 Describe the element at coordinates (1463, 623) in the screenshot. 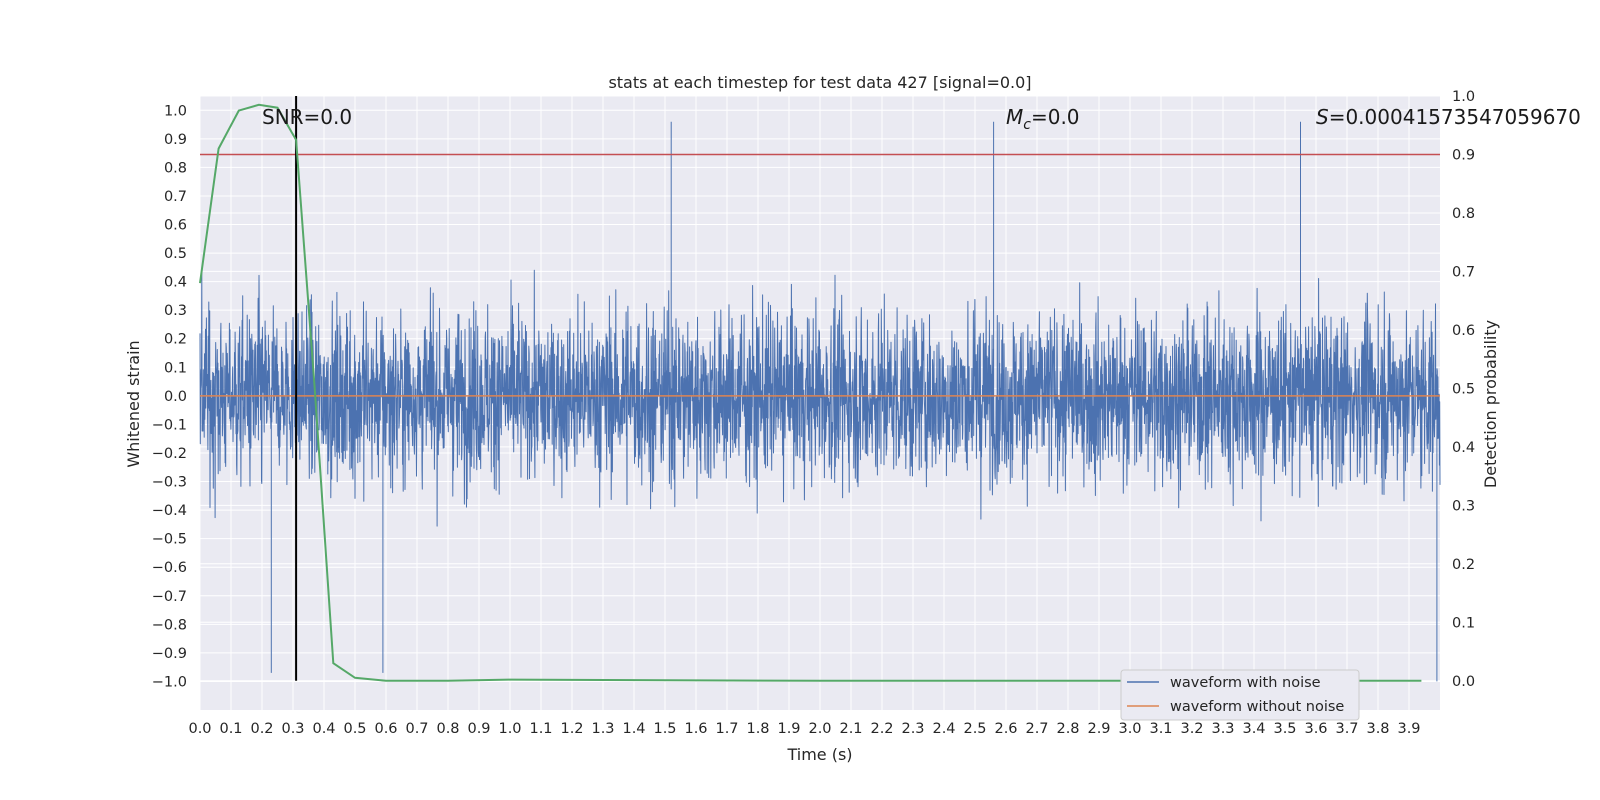

I see `y2-tick-label: 0.1` at that location.